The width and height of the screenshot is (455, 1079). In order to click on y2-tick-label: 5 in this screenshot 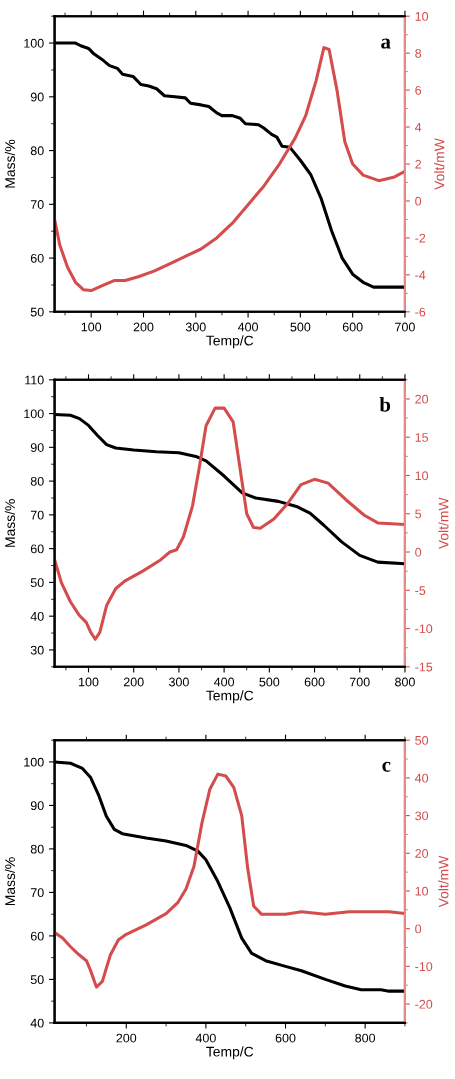, I will do `click(418, 514)`.